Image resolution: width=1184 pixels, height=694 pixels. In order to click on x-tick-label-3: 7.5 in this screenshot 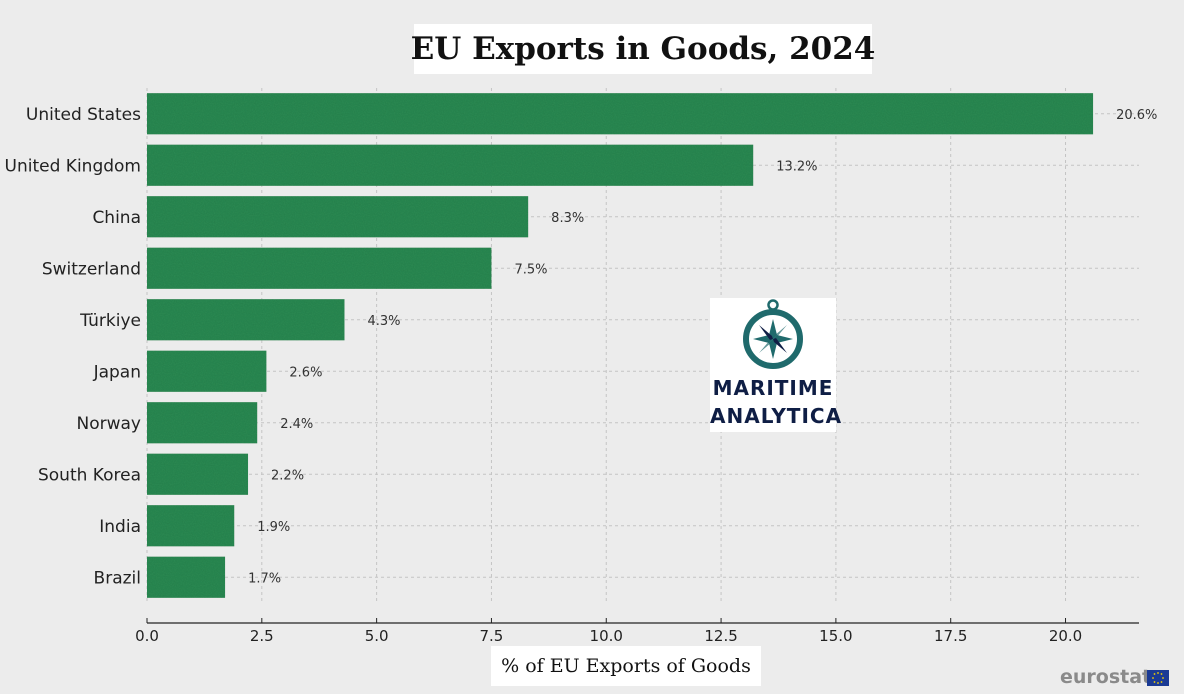, I will do `click(492, 636)`.